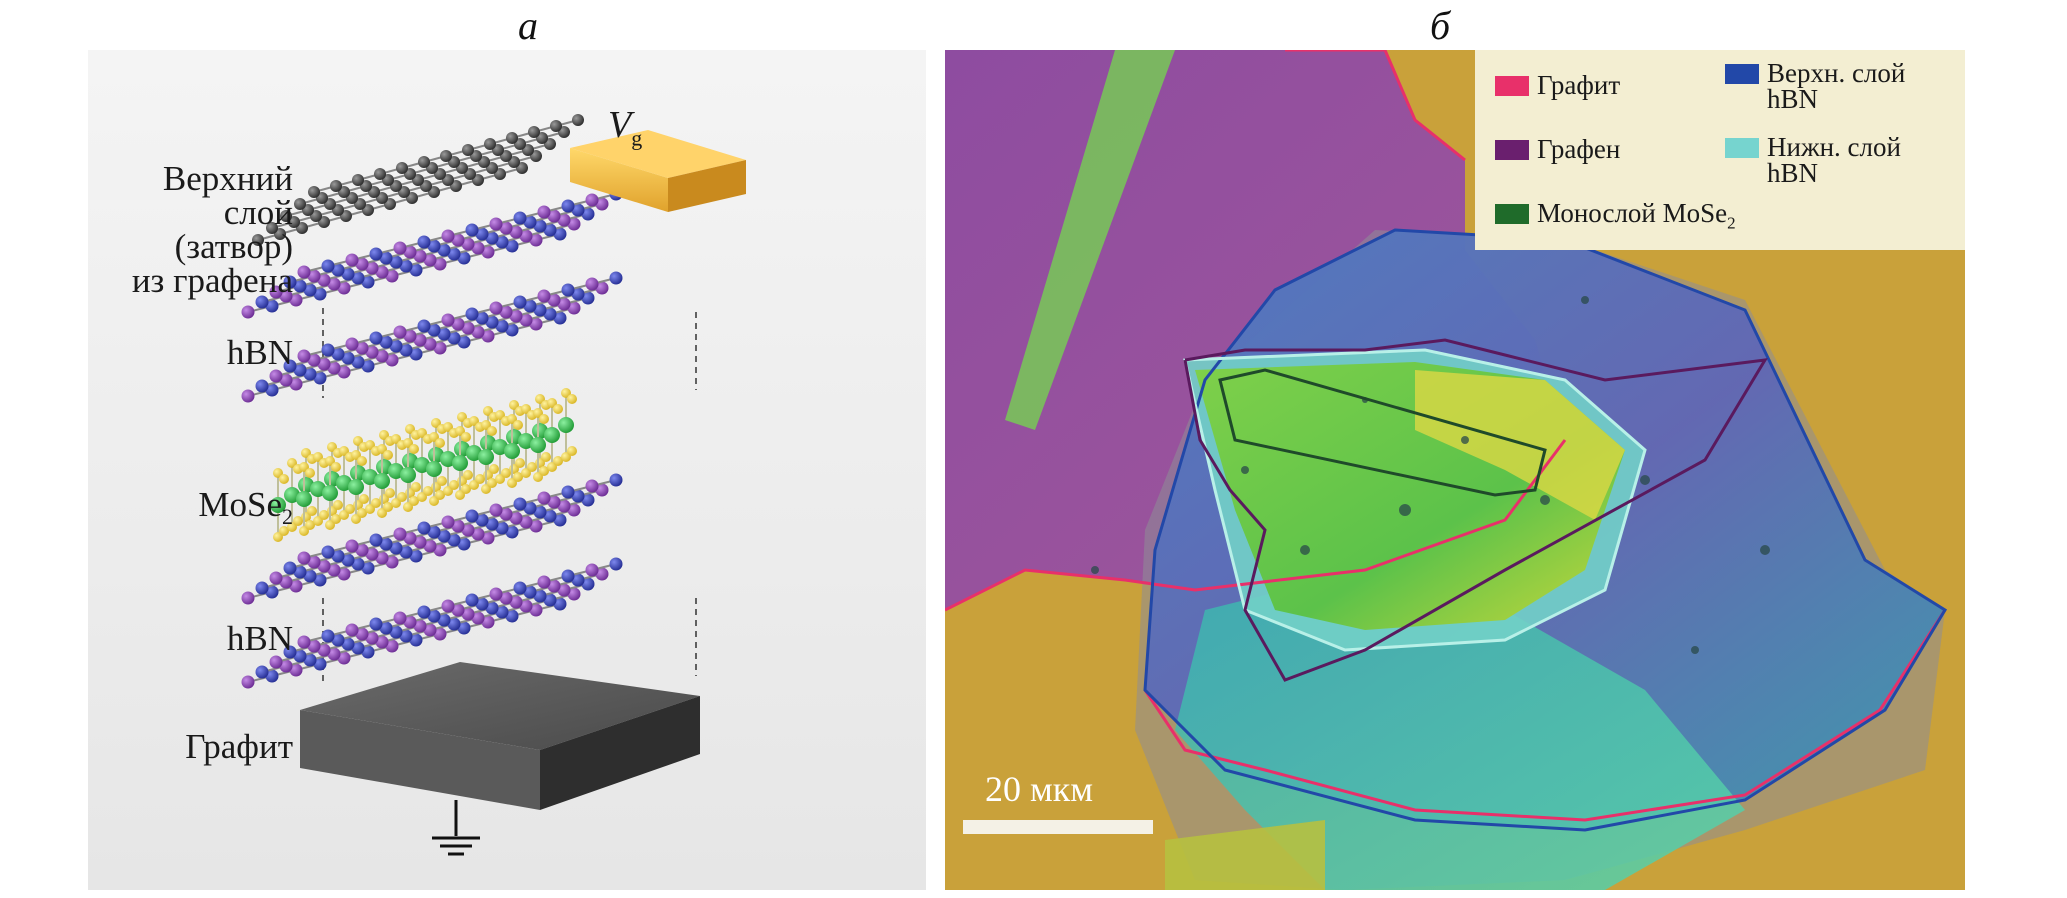  What do you see at coordinates (1545, 715) in the screenshot?
I see `graphite-outline-lower` at bounding box center [1545, 715].